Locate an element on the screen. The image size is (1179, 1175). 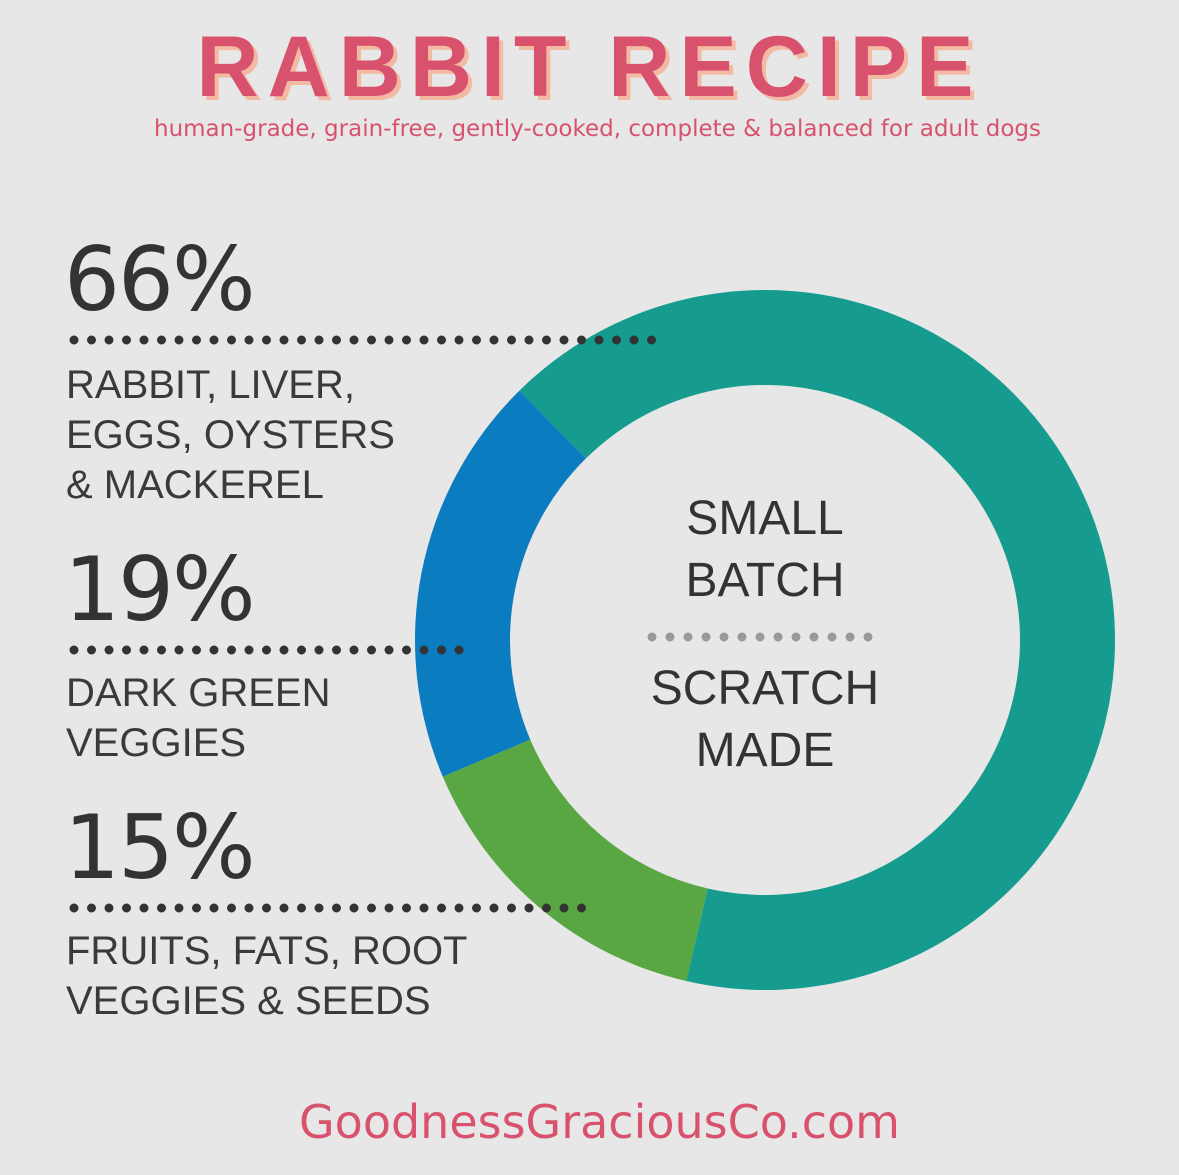
center-text: SMALL BATCH is located at coordinates (765, 549).